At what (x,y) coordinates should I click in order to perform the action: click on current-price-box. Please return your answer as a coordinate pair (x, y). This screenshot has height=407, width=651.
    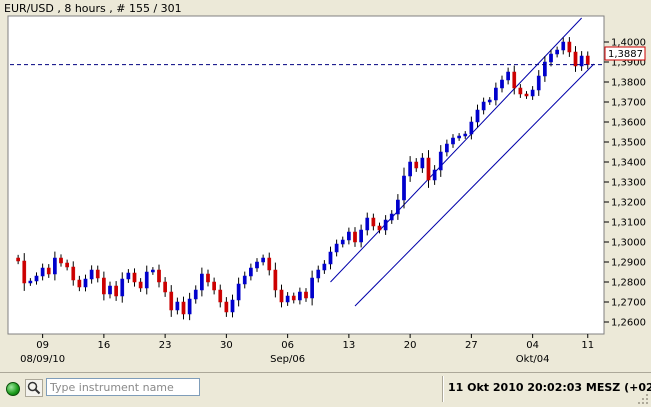
    Looking at the image, I should click on (625, 53).